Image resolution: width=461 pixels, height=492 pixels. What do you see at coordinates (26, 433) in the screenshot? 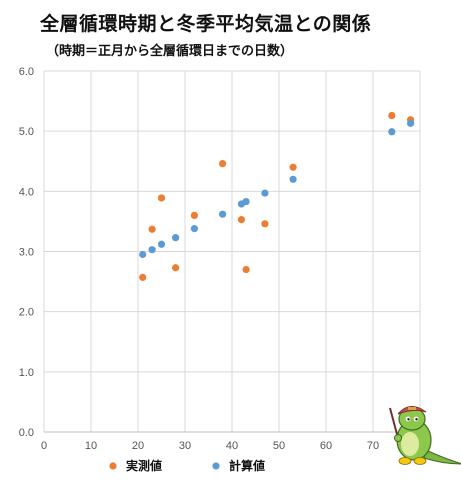
I see `y-tick-label: 0.0` at bounding box center [26, 433].